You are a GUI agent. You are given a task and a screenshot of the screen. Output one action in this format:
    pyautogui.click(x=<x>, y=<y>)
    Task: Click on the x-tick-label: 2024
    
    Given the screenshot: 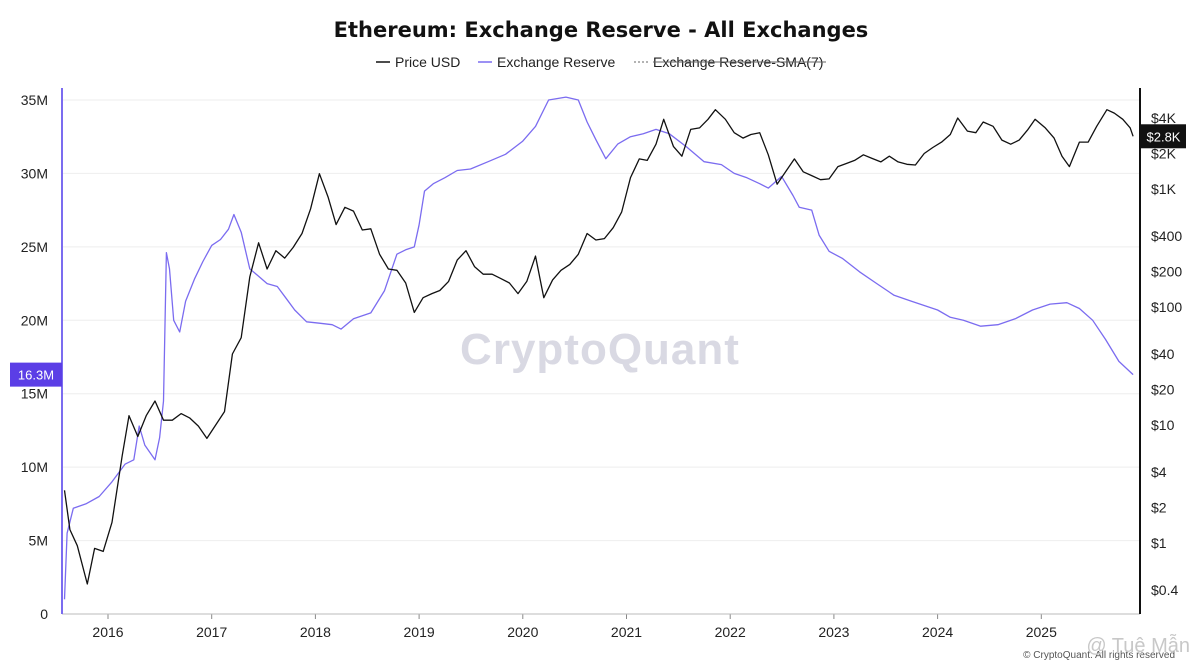 What is the action you would take?
    pyautogui.click(x=937, y=632)
    